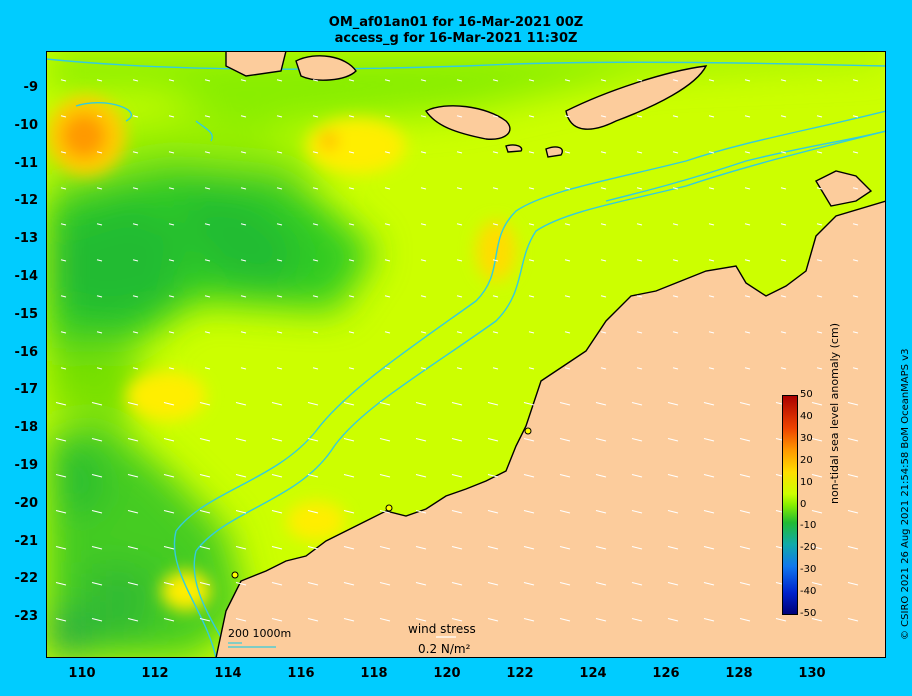 Image resolution: width=912 pixels, height=696 pixels. Describe the element at coordinates (808, 526) in the screenshot. I see `colorbar-tick-label: -10` at that location.